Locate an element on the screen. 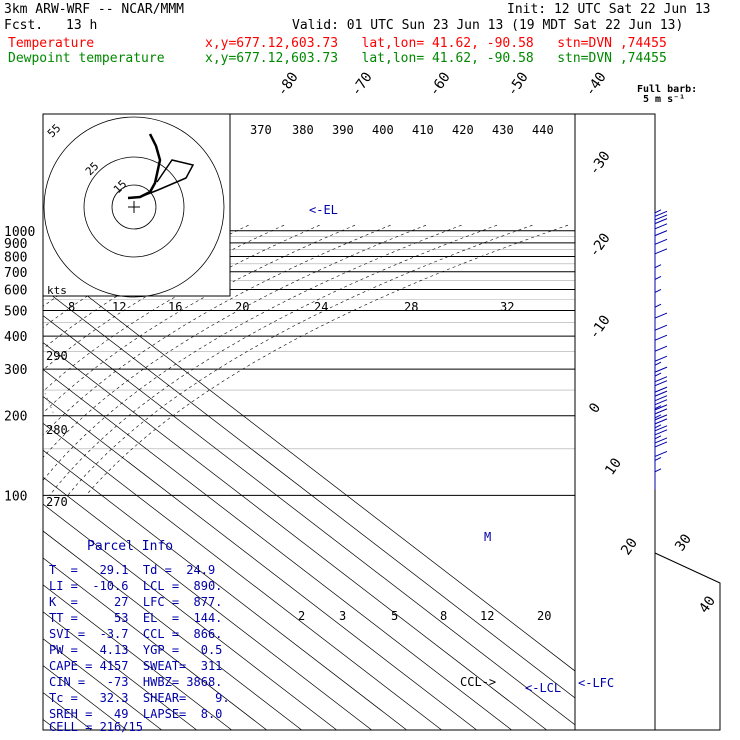 The width and height of the screenshot is (740, 740). mixing-ratio-label: 8 is located at coordinates (443, 616).